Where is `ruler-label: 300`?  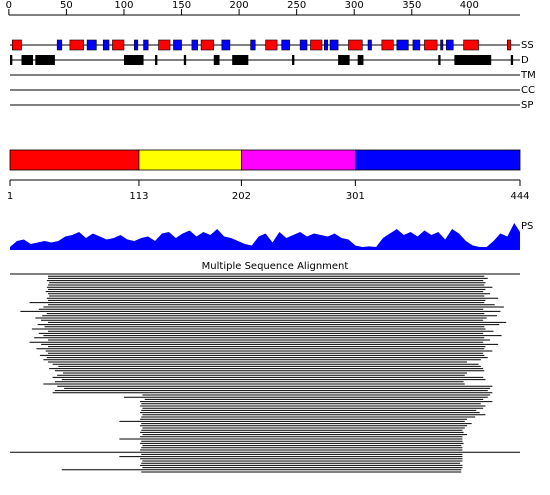 ruler-label: 300 is located at coordinates (354, 5).